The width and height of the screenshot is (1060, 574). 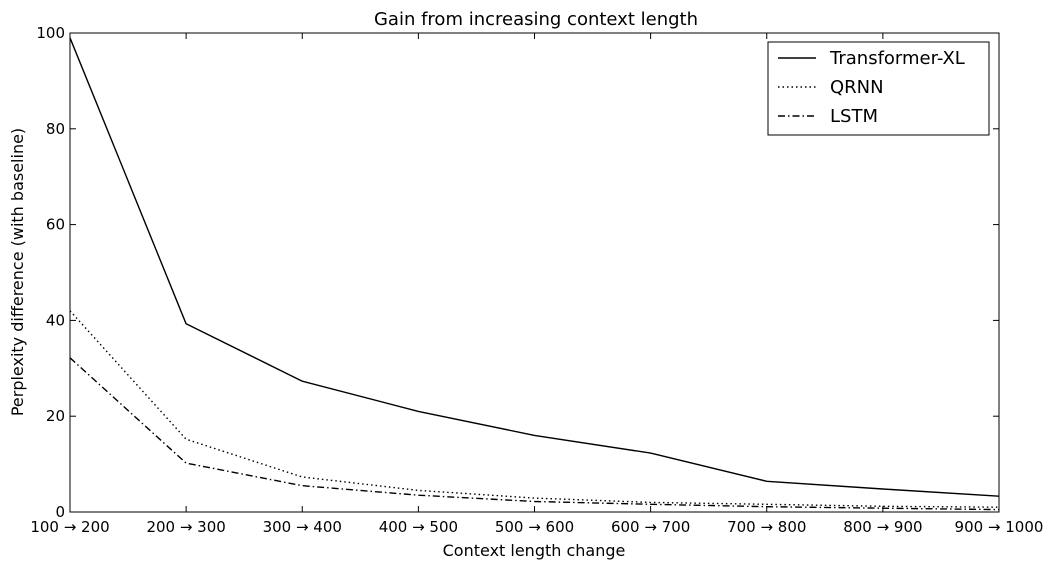 I want to click on y-tick-label: 0, so click(x=60, y=512).